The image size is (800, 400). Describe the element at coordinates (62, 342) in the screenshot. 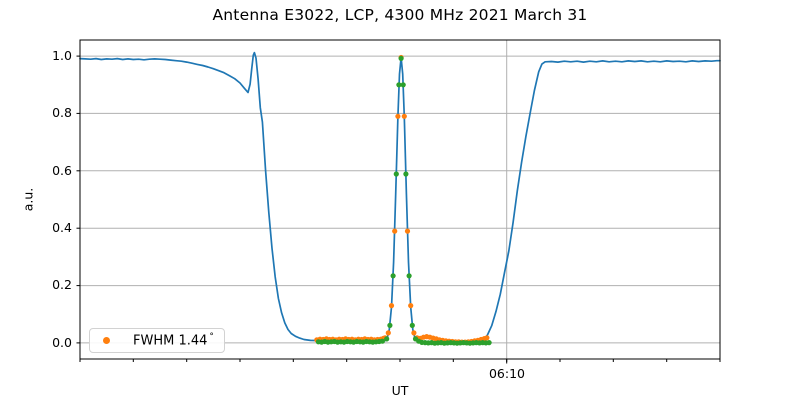

I see `y-tick-label-0.0: 0.0` at that location.